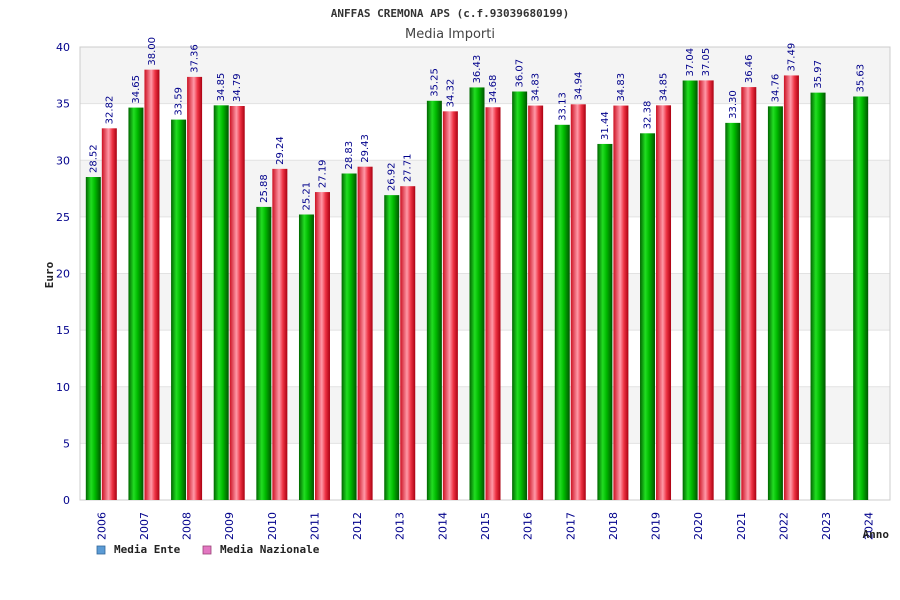  Describe the element at coordinates (179, 101) in the screenshot. I see `value-label: 33.59` at that location.